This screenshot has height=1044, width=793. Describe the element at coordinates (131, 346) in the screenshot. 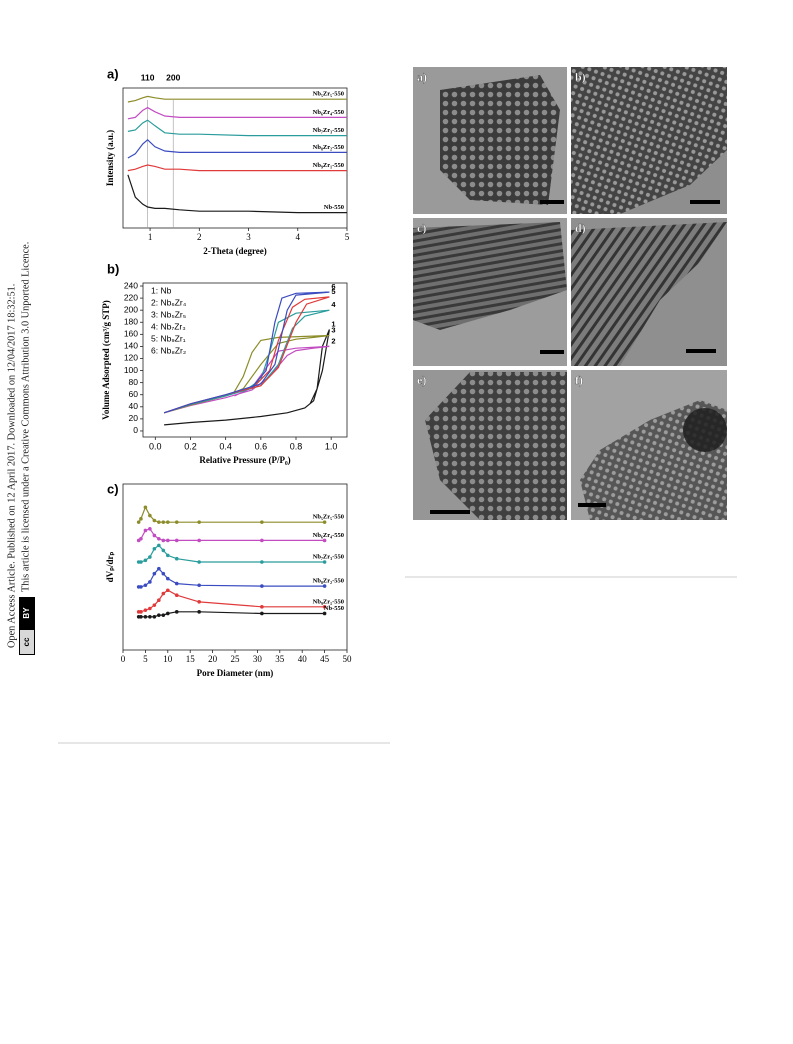

I see `y-tick-label: 140` at that location.